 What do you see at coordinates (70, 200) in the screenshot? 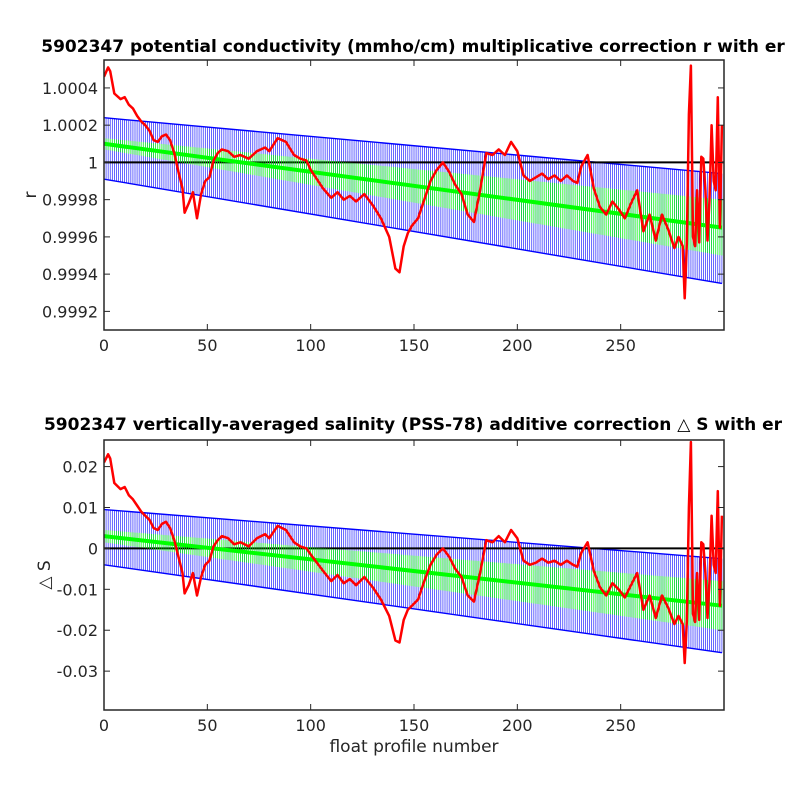
I see `y-tick-label: 0.9998` at bounding box center [70, 200].